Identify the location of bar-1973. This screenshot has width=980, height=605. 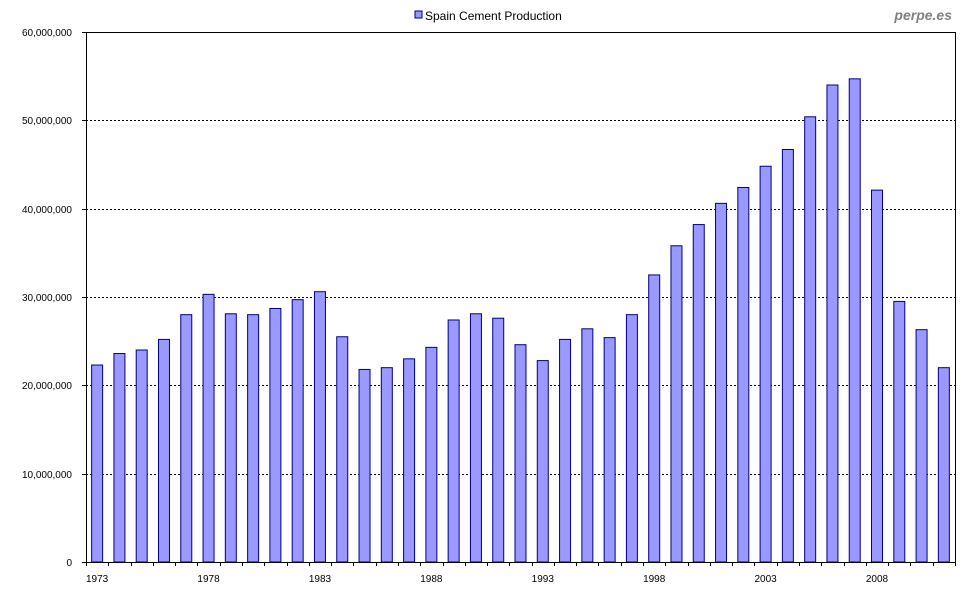
(97, 463).